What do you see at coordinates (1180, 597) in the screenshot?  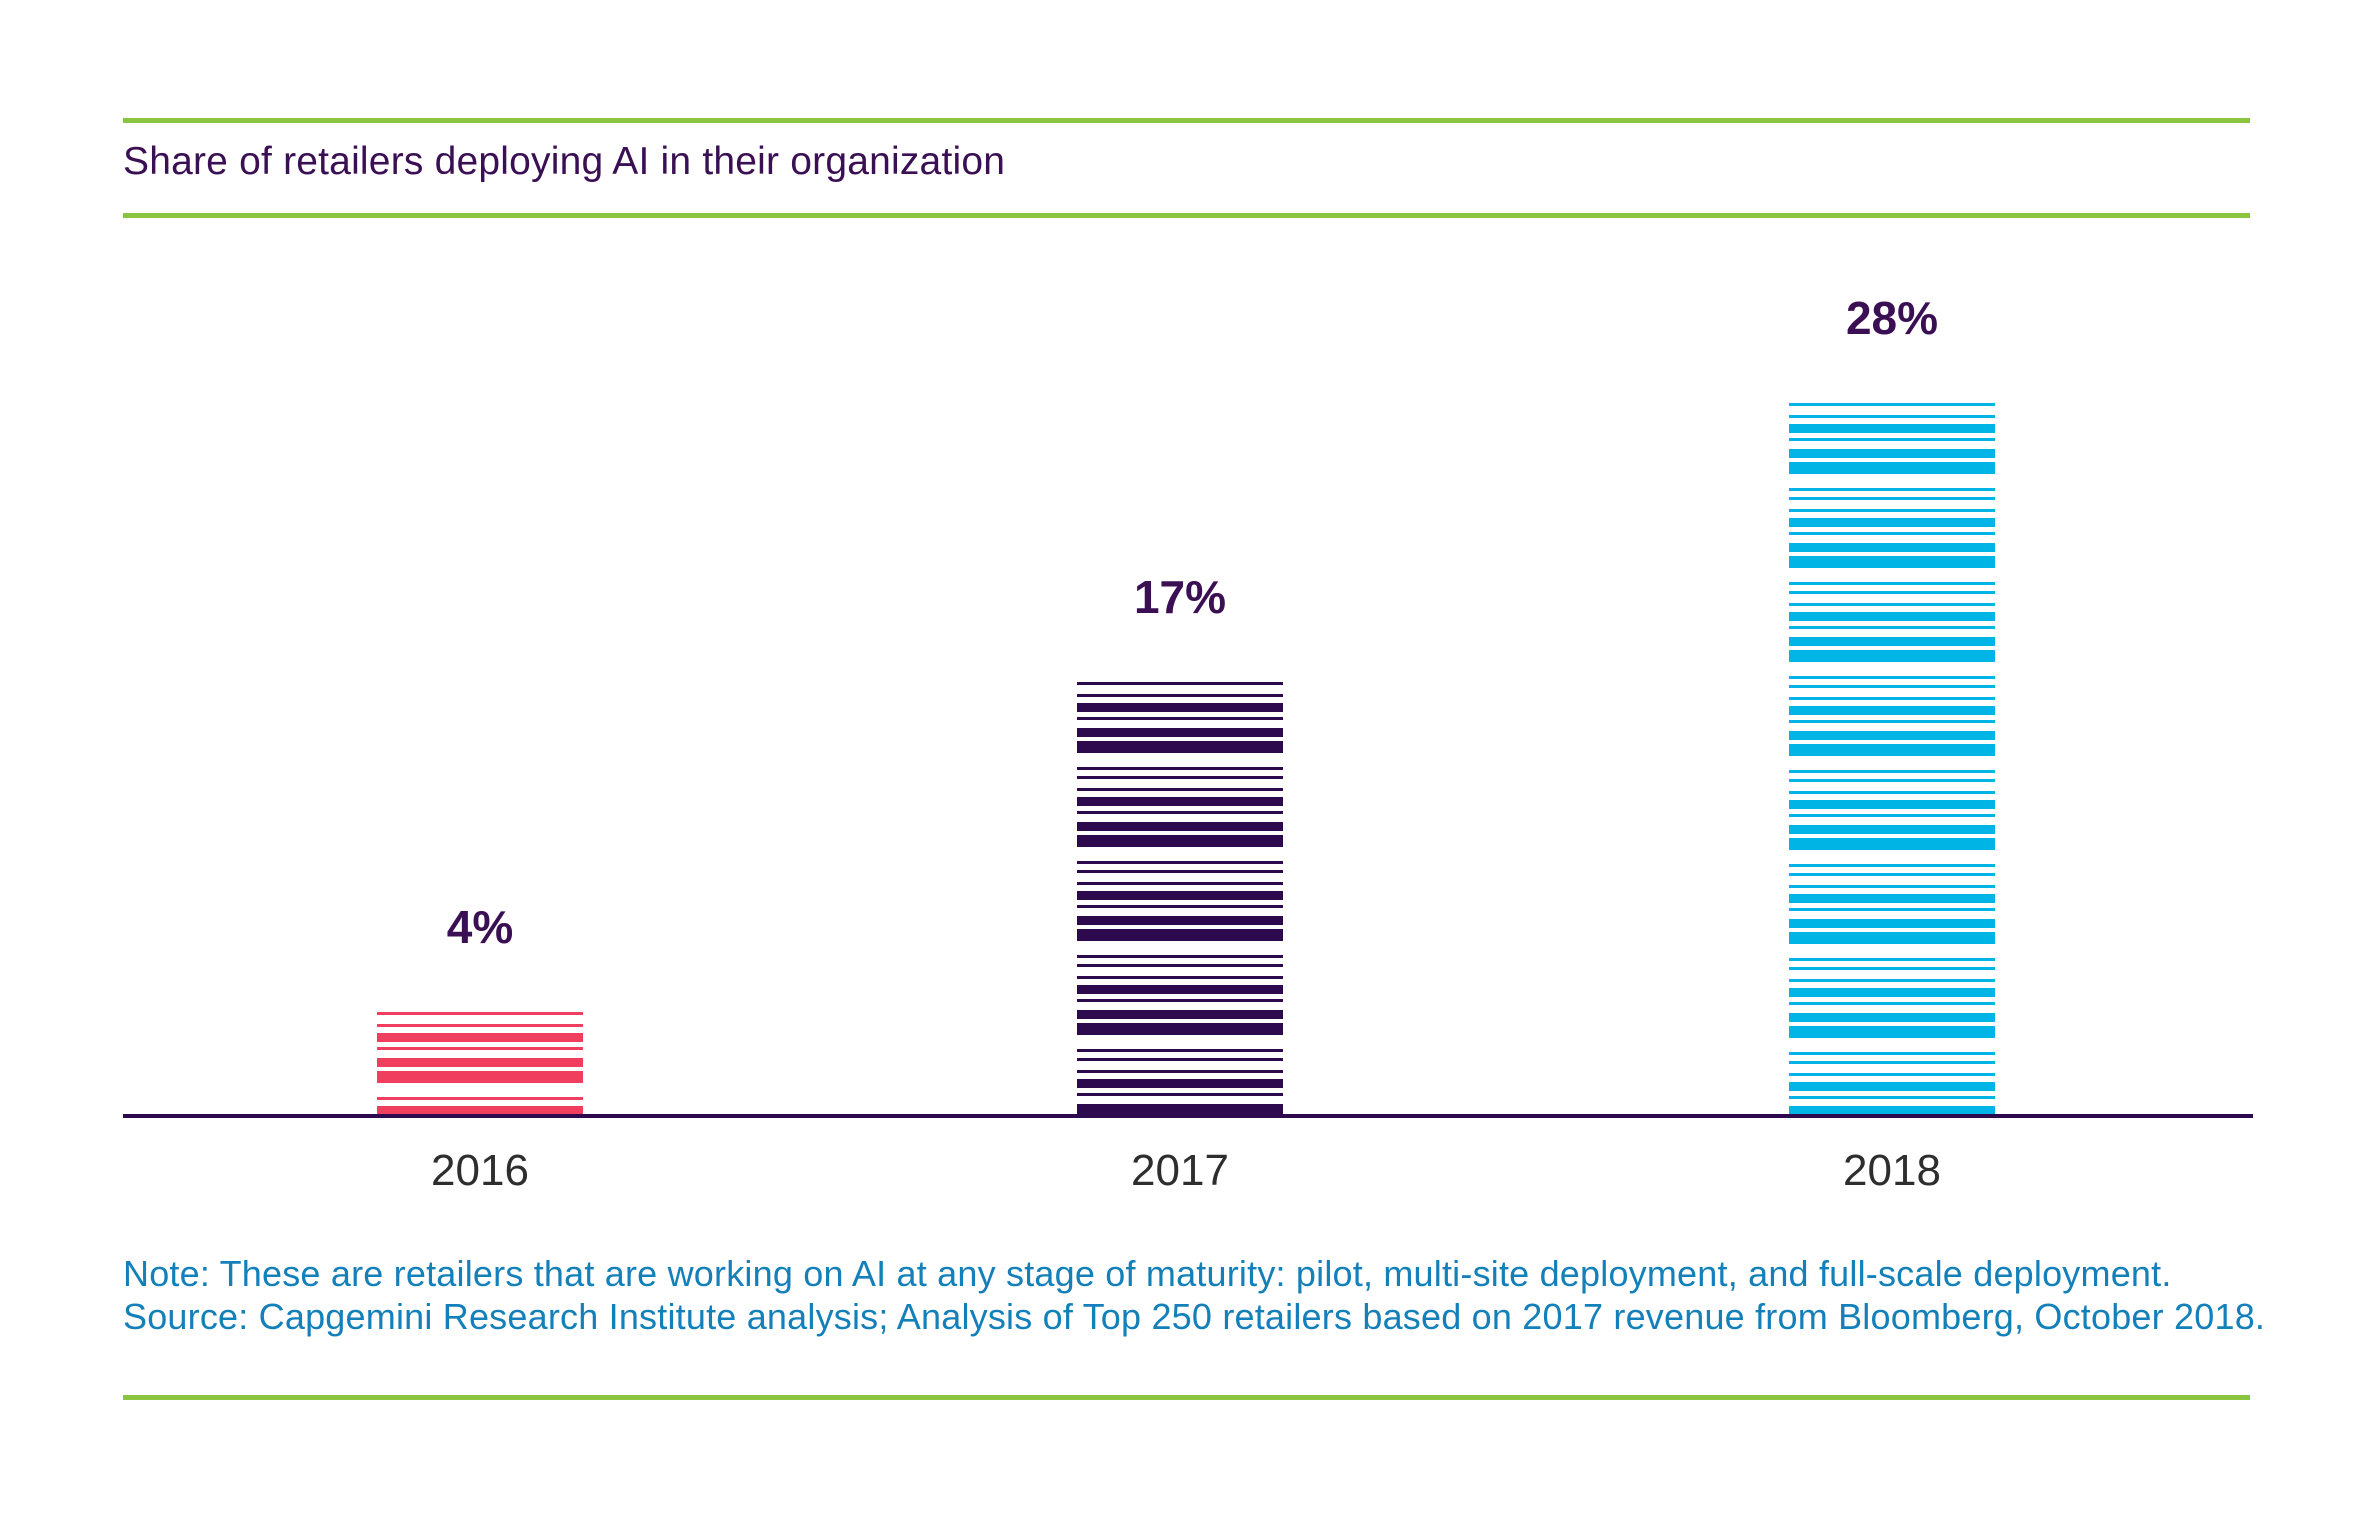 I see `value-label-2017: 17%` at bounding box center [1180, 597].